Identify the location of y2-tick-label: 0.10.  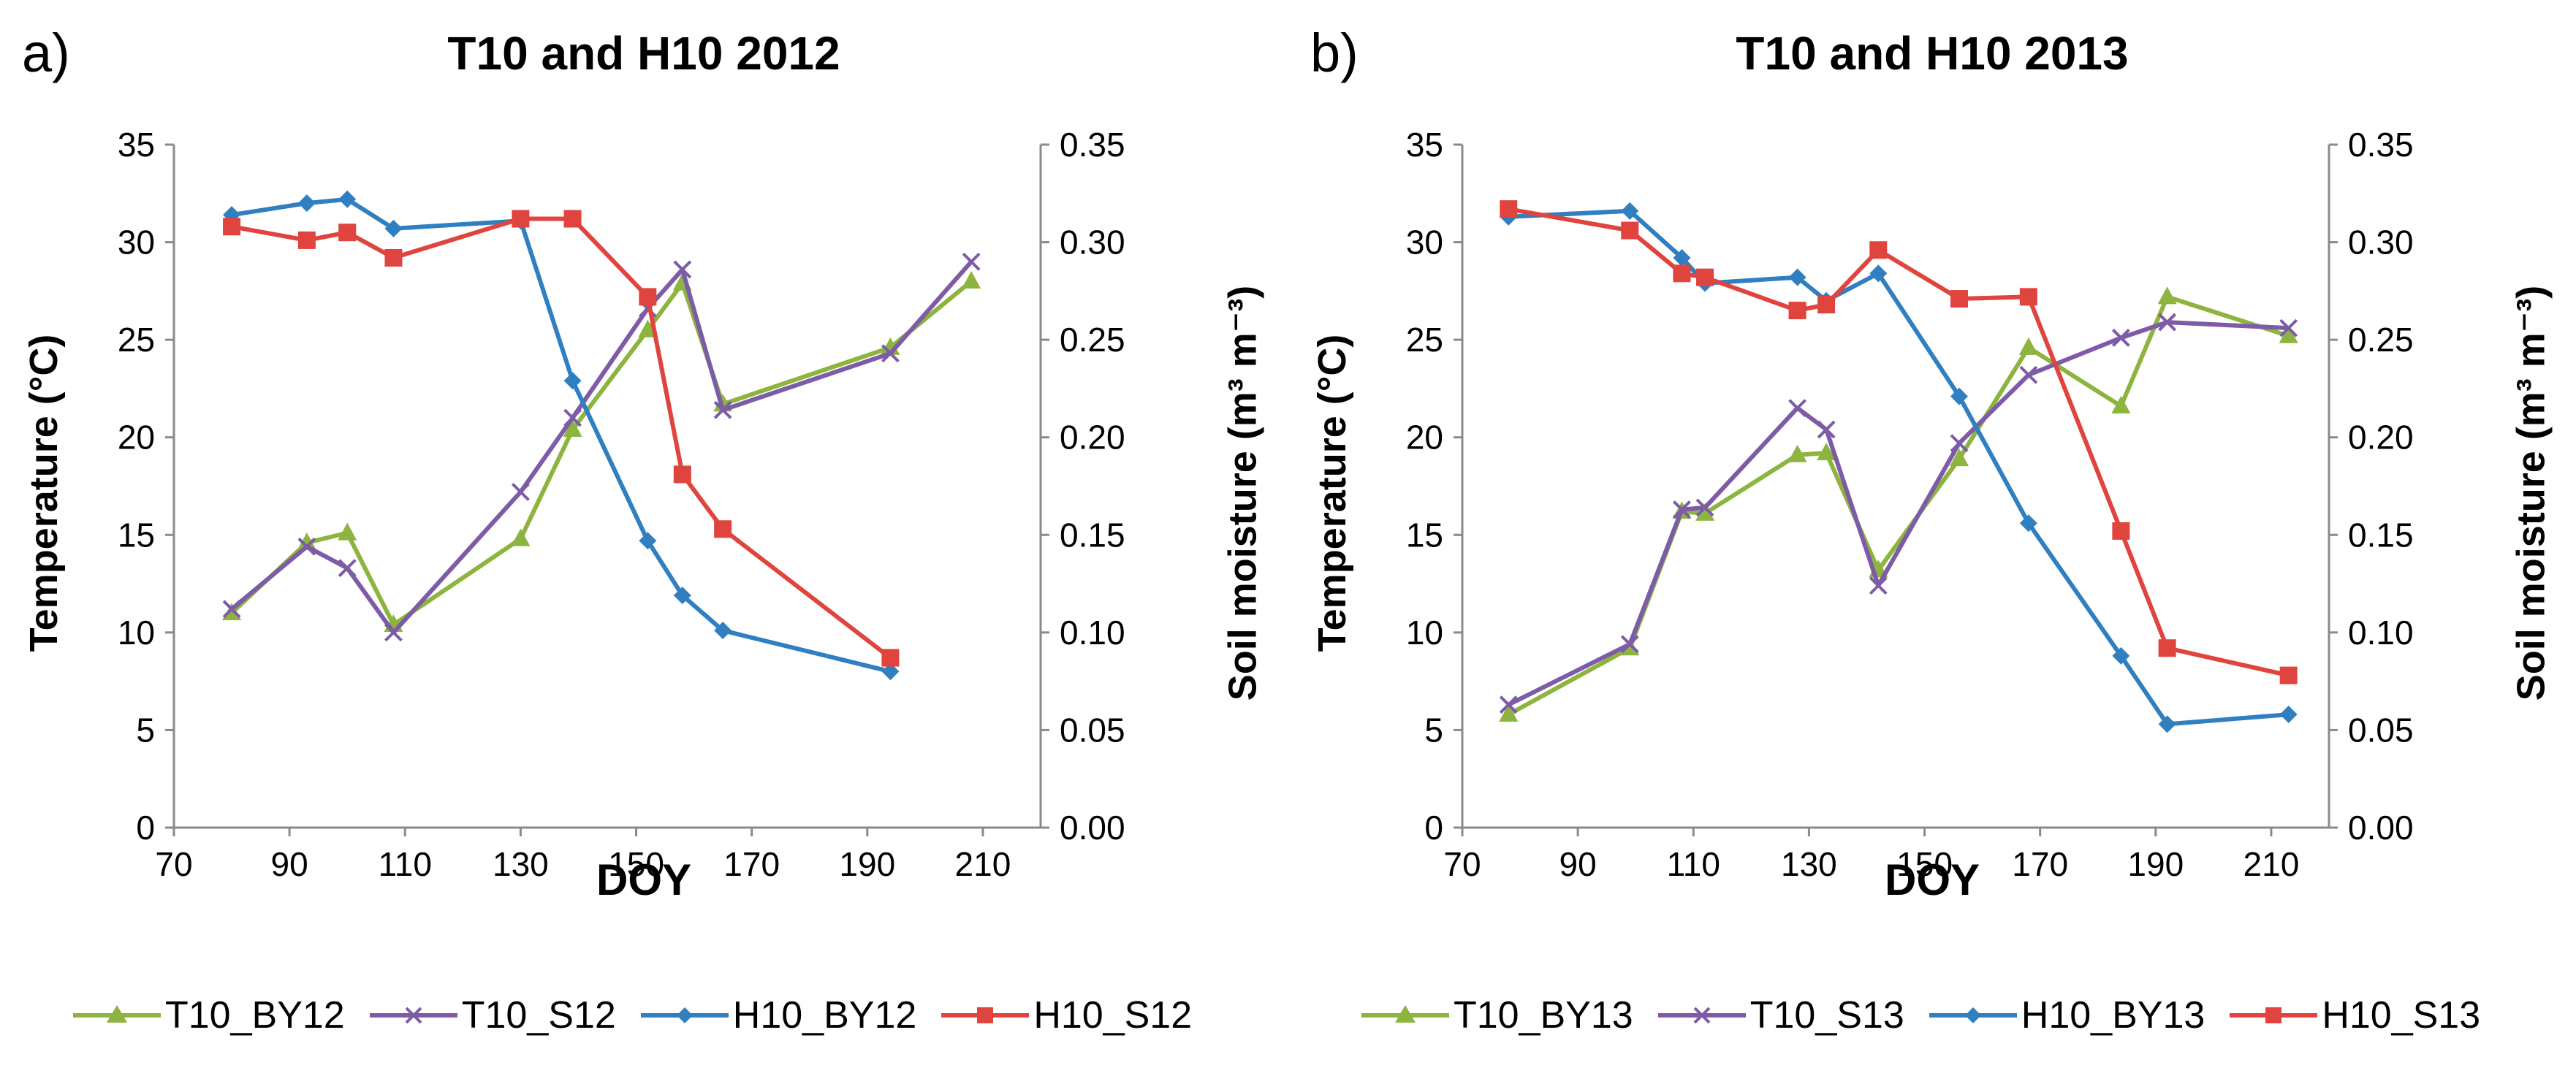
(1093, 633).